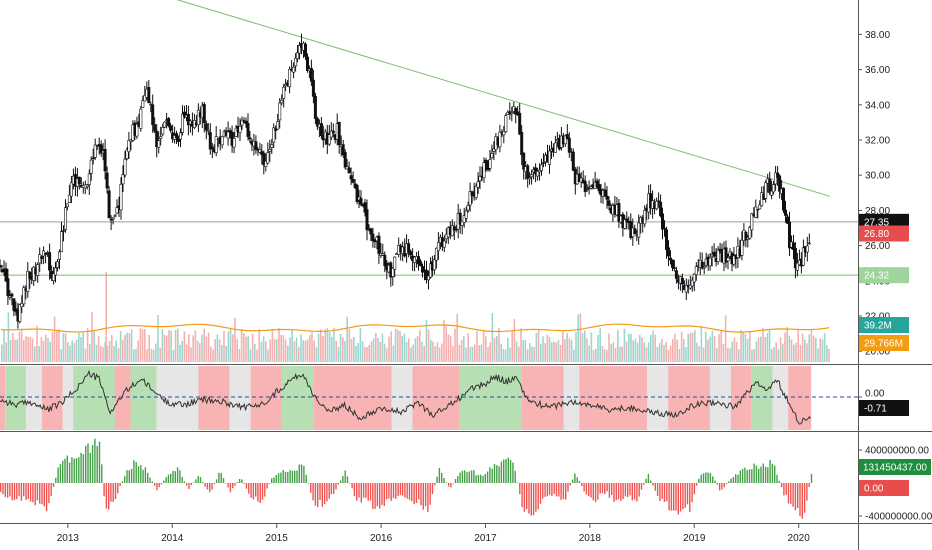  Describe the element at coordinates (143, 398) in the screenshot. I see `oscillator-zone-green` at that location.